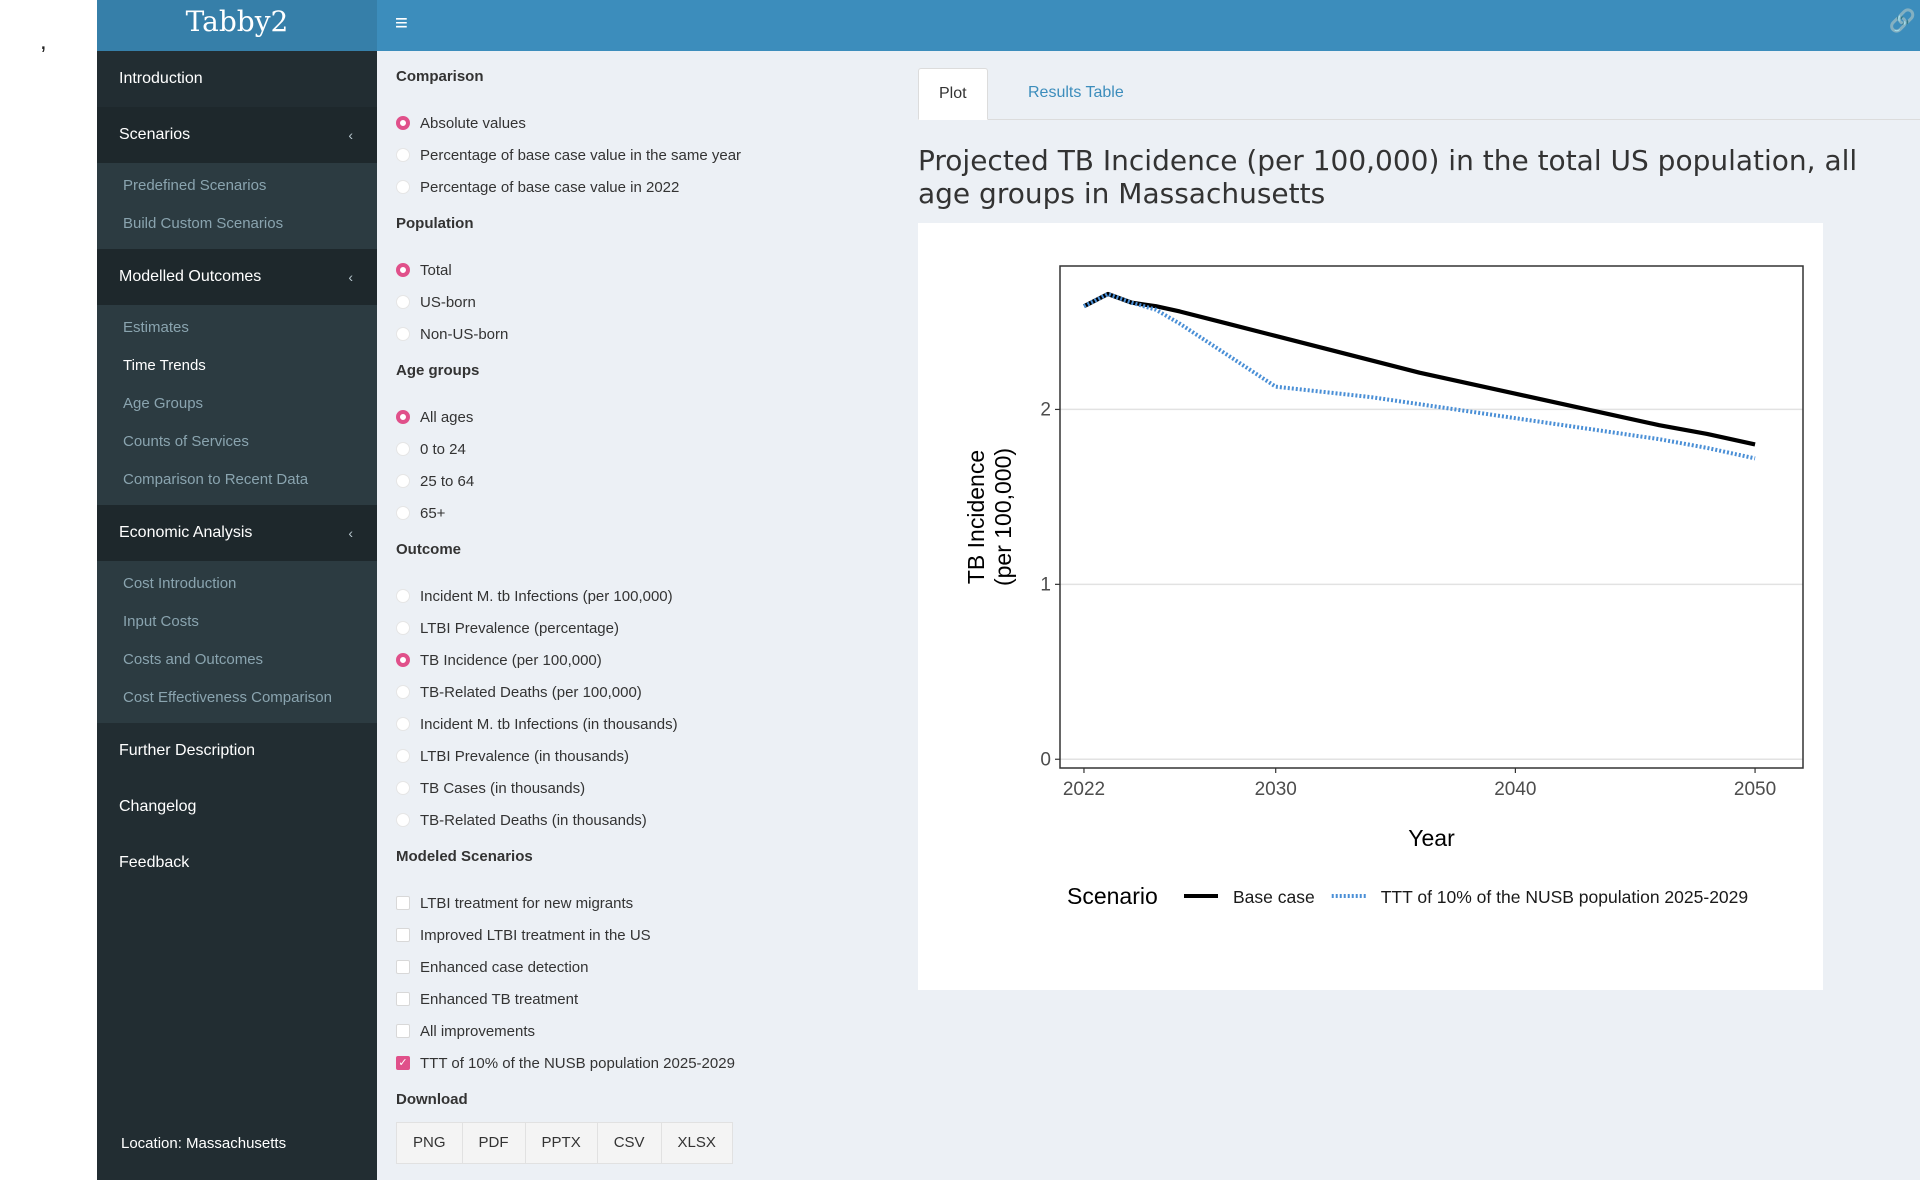  What do you see at coordinates (435, 223) in the screenshot?
I see `population-heading: Population` at bounding box center [435, 223].